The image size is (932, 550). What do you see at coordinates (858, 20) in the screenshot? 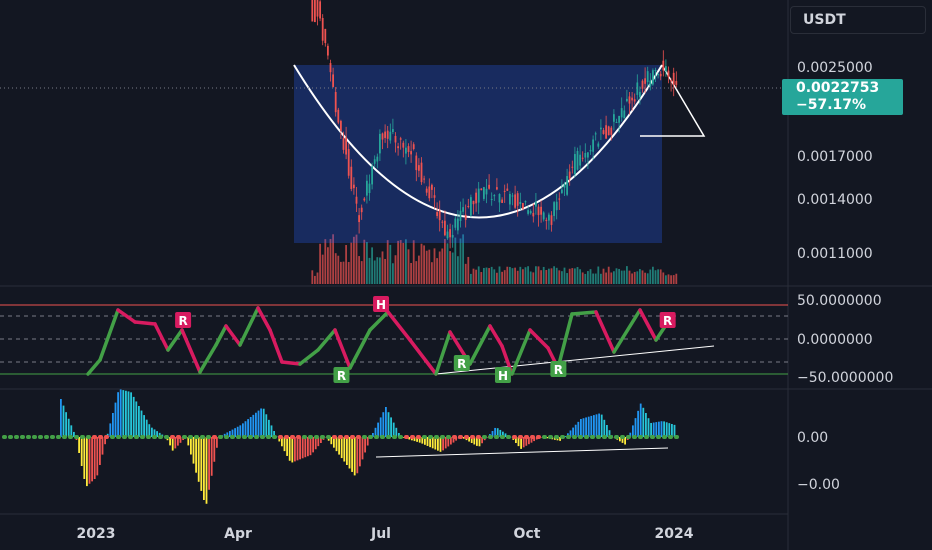
I see `currency-selector: USDT` at bounding box center [858, 20].